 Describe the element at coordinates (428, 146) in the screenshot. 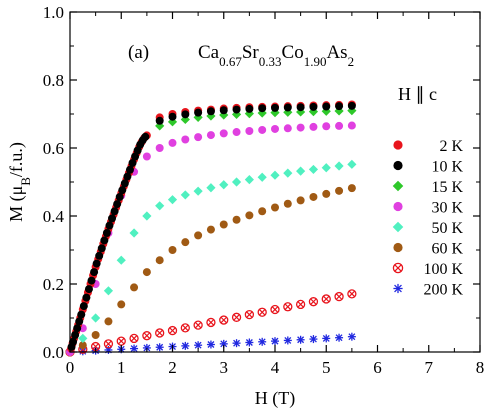

I see `legend-item: 2 K` at that location.